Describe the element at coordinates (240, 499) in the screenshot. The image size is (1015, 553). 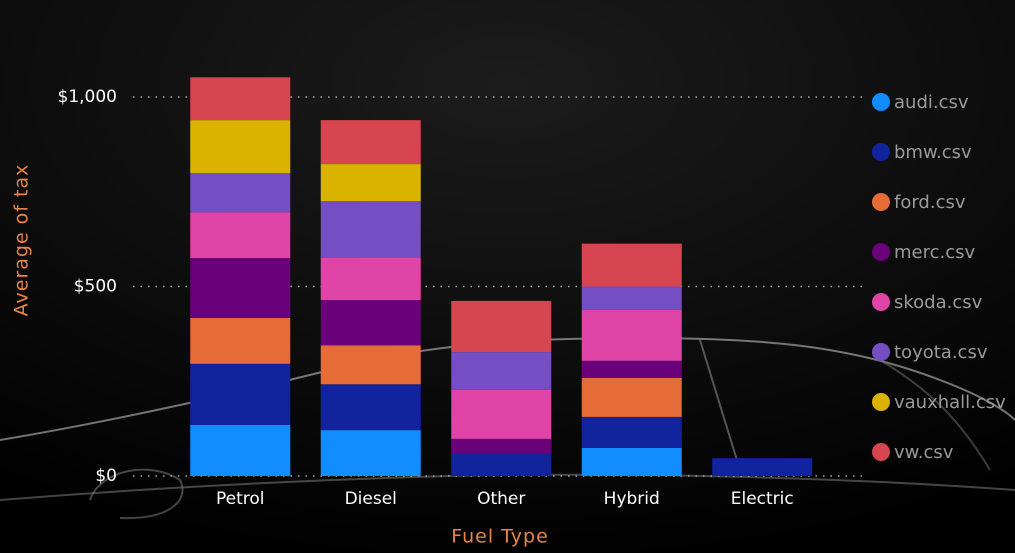
I see `x-tick-label: Petrol` at that location.